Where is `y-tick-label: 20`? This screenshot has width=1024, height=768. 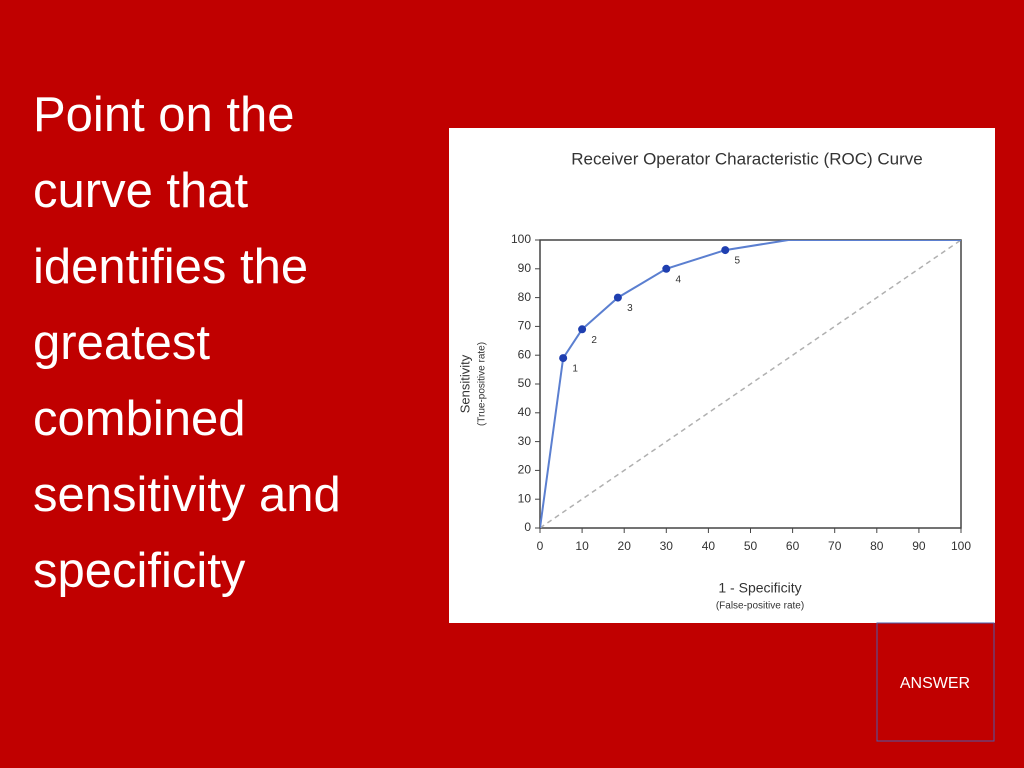
y-tick-label: 20 is located at coordinates (525, 470).